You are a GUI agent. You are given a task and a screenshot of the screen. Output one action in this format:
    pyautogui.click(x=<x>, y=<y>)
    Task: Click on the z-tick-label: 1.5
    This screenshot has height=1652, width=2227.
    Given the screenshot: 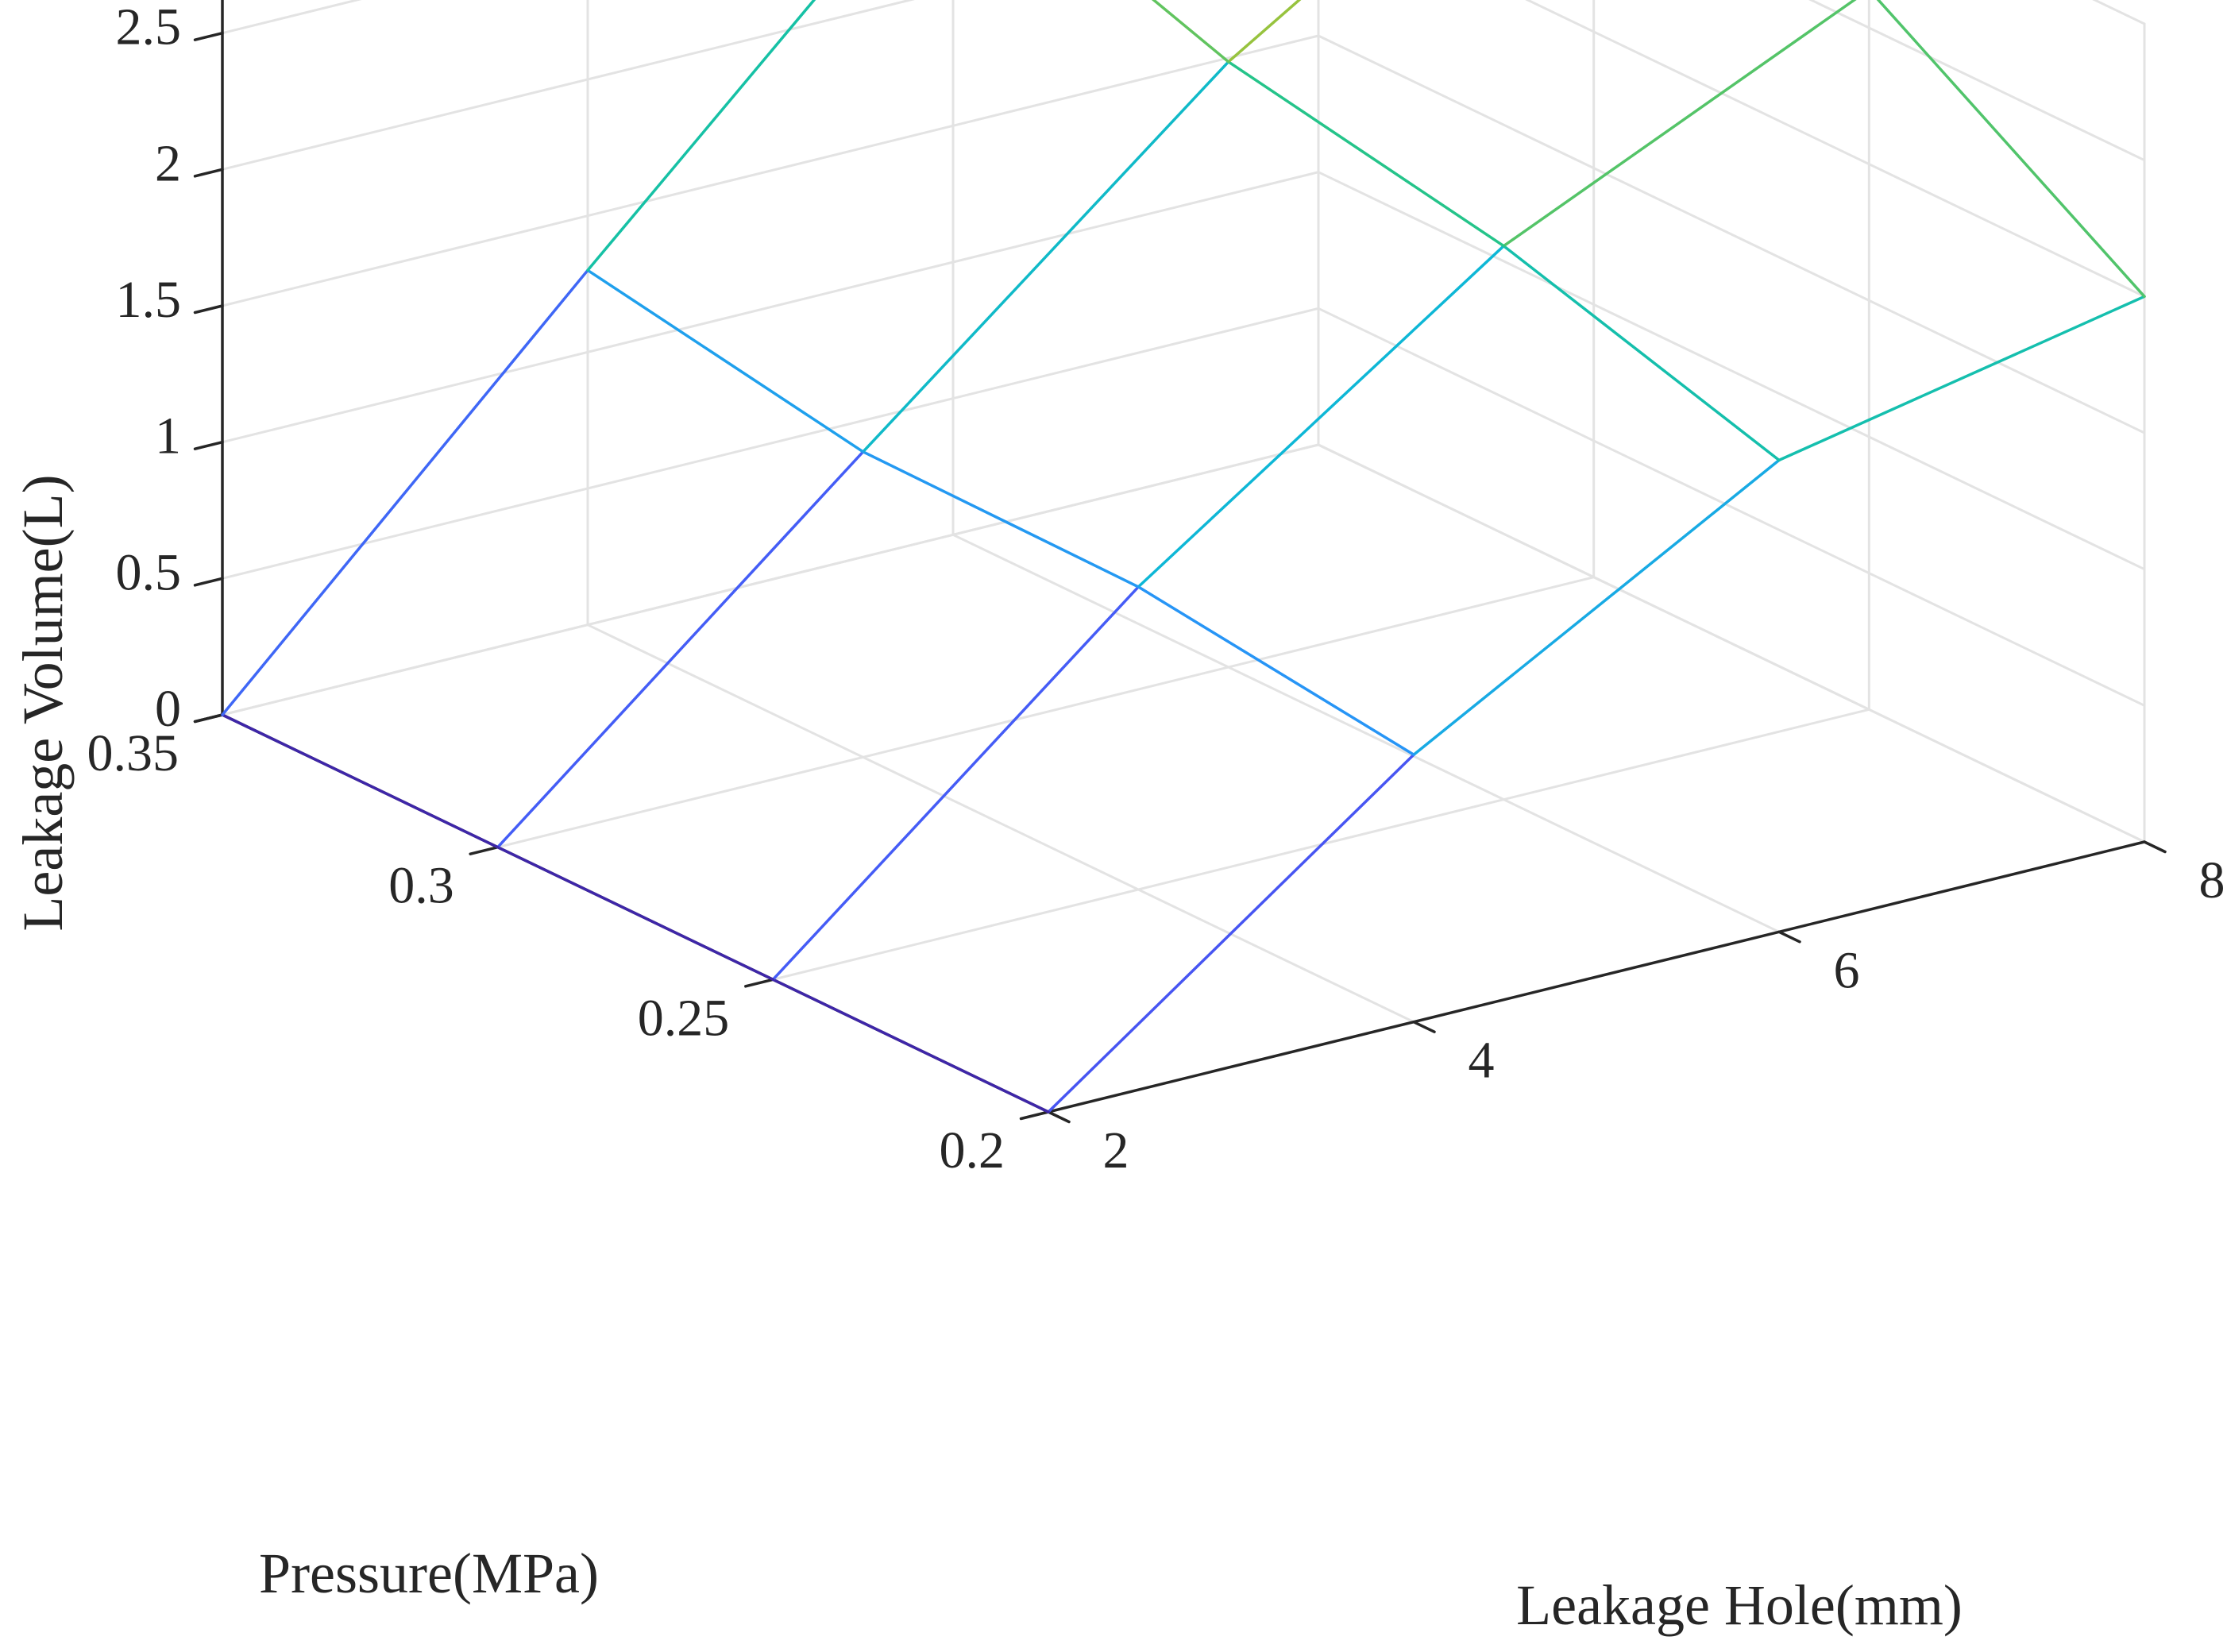 What is the action you would take?
    pyautogui.click(x=149, y=300)
    